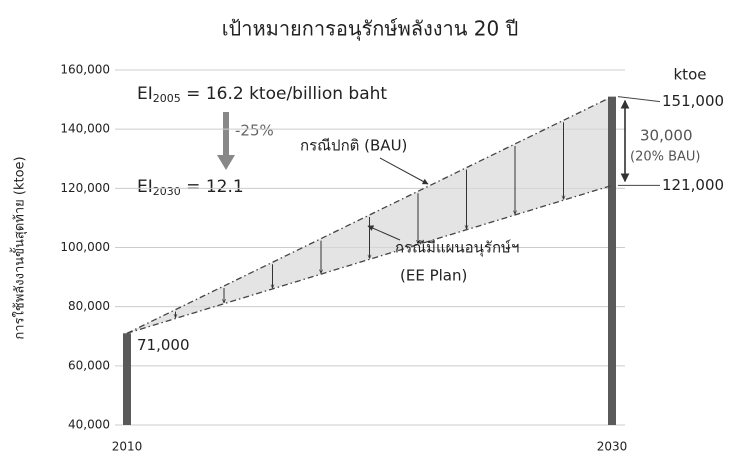 The image size is (740, 460). I want to click on y-tick-label: 120,000, so click(85, 188).